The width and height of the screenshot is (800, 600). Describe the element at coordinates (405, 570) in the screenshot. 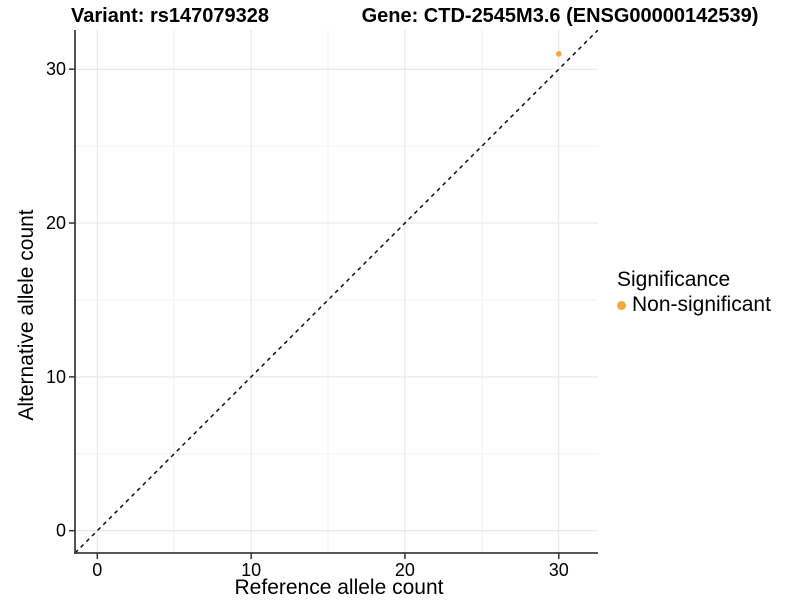

I see `x-tick-label: 20` at that location.